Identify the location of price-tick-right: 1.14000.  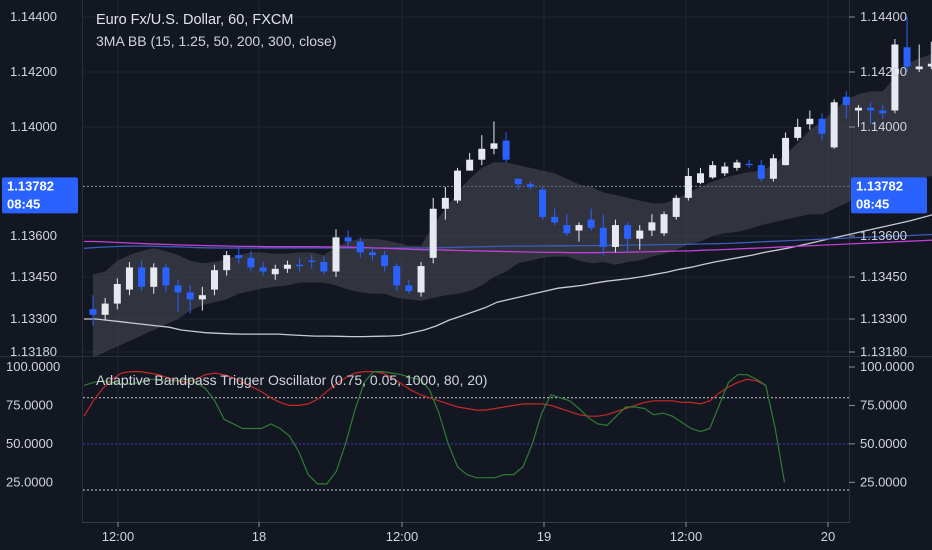
(883, 126).